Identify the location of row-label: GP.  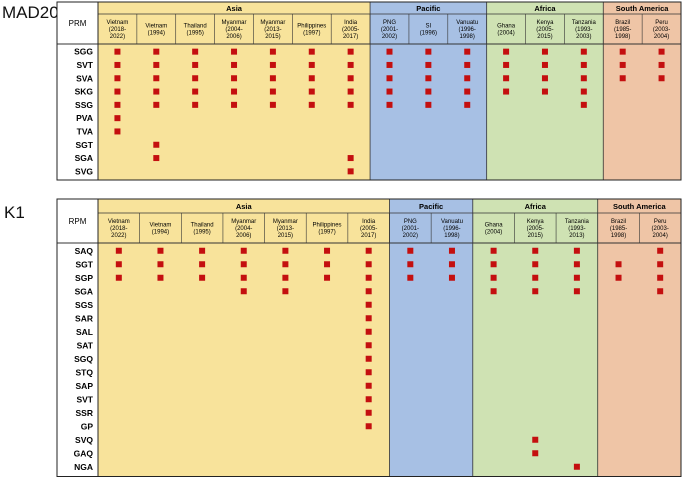
(87, 426).